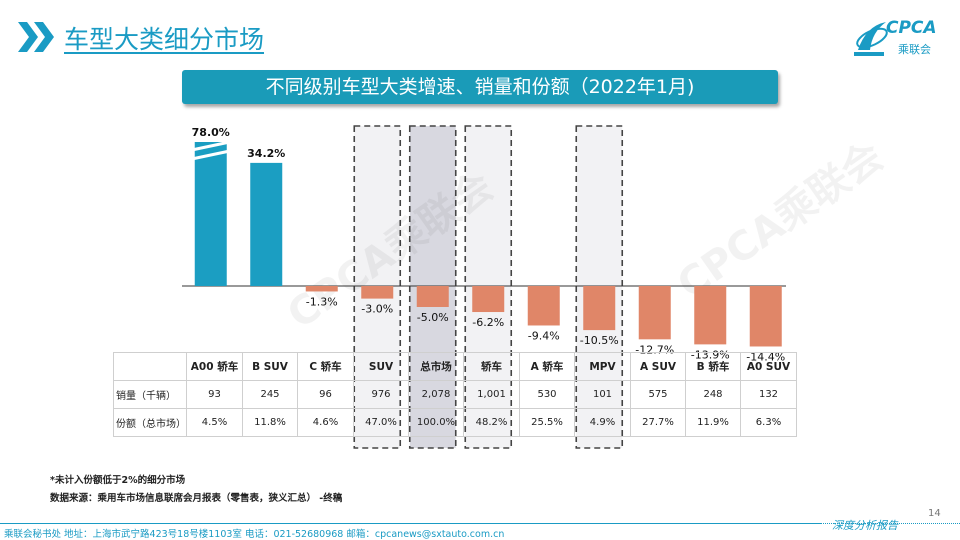  Describe the element at coordinates (602, 394) in the screenshot. I see `table-cell: 101` at that location.